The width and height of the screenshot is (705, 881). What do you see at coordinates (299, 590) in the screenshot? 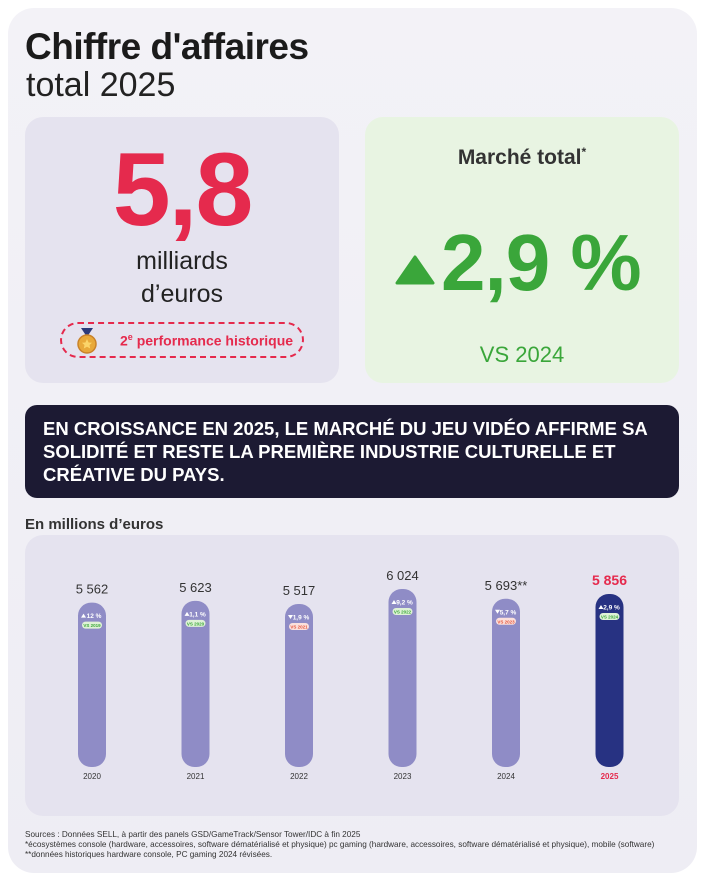
I see `value-label: 5 517` at bounding box center [299, 590].